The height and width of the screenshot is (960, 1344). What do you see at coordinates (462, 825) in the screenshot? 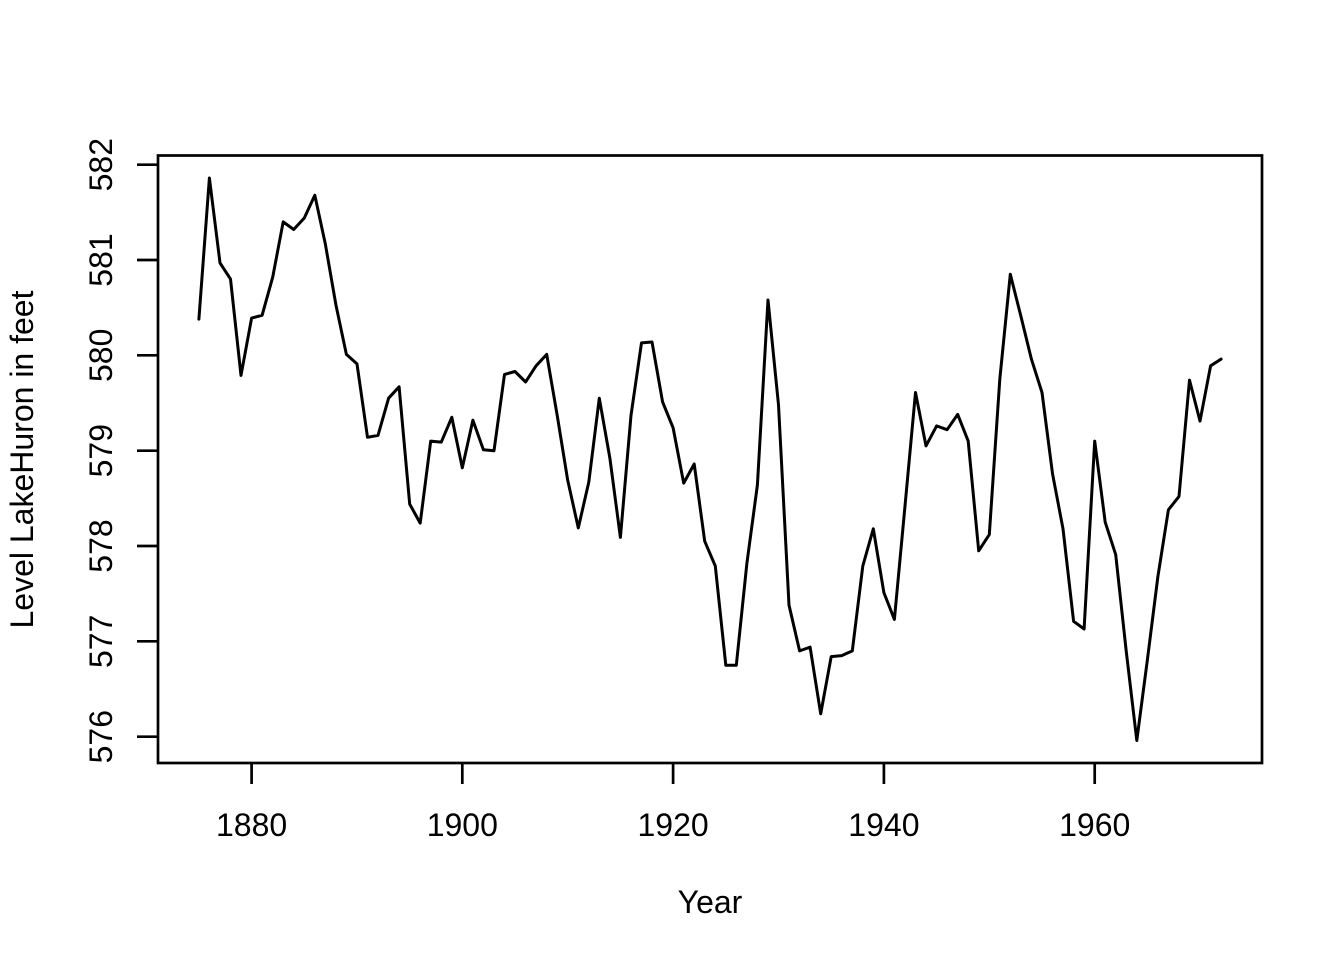
I see `x-tick-label: 1900` at bounding box center [462, 825].